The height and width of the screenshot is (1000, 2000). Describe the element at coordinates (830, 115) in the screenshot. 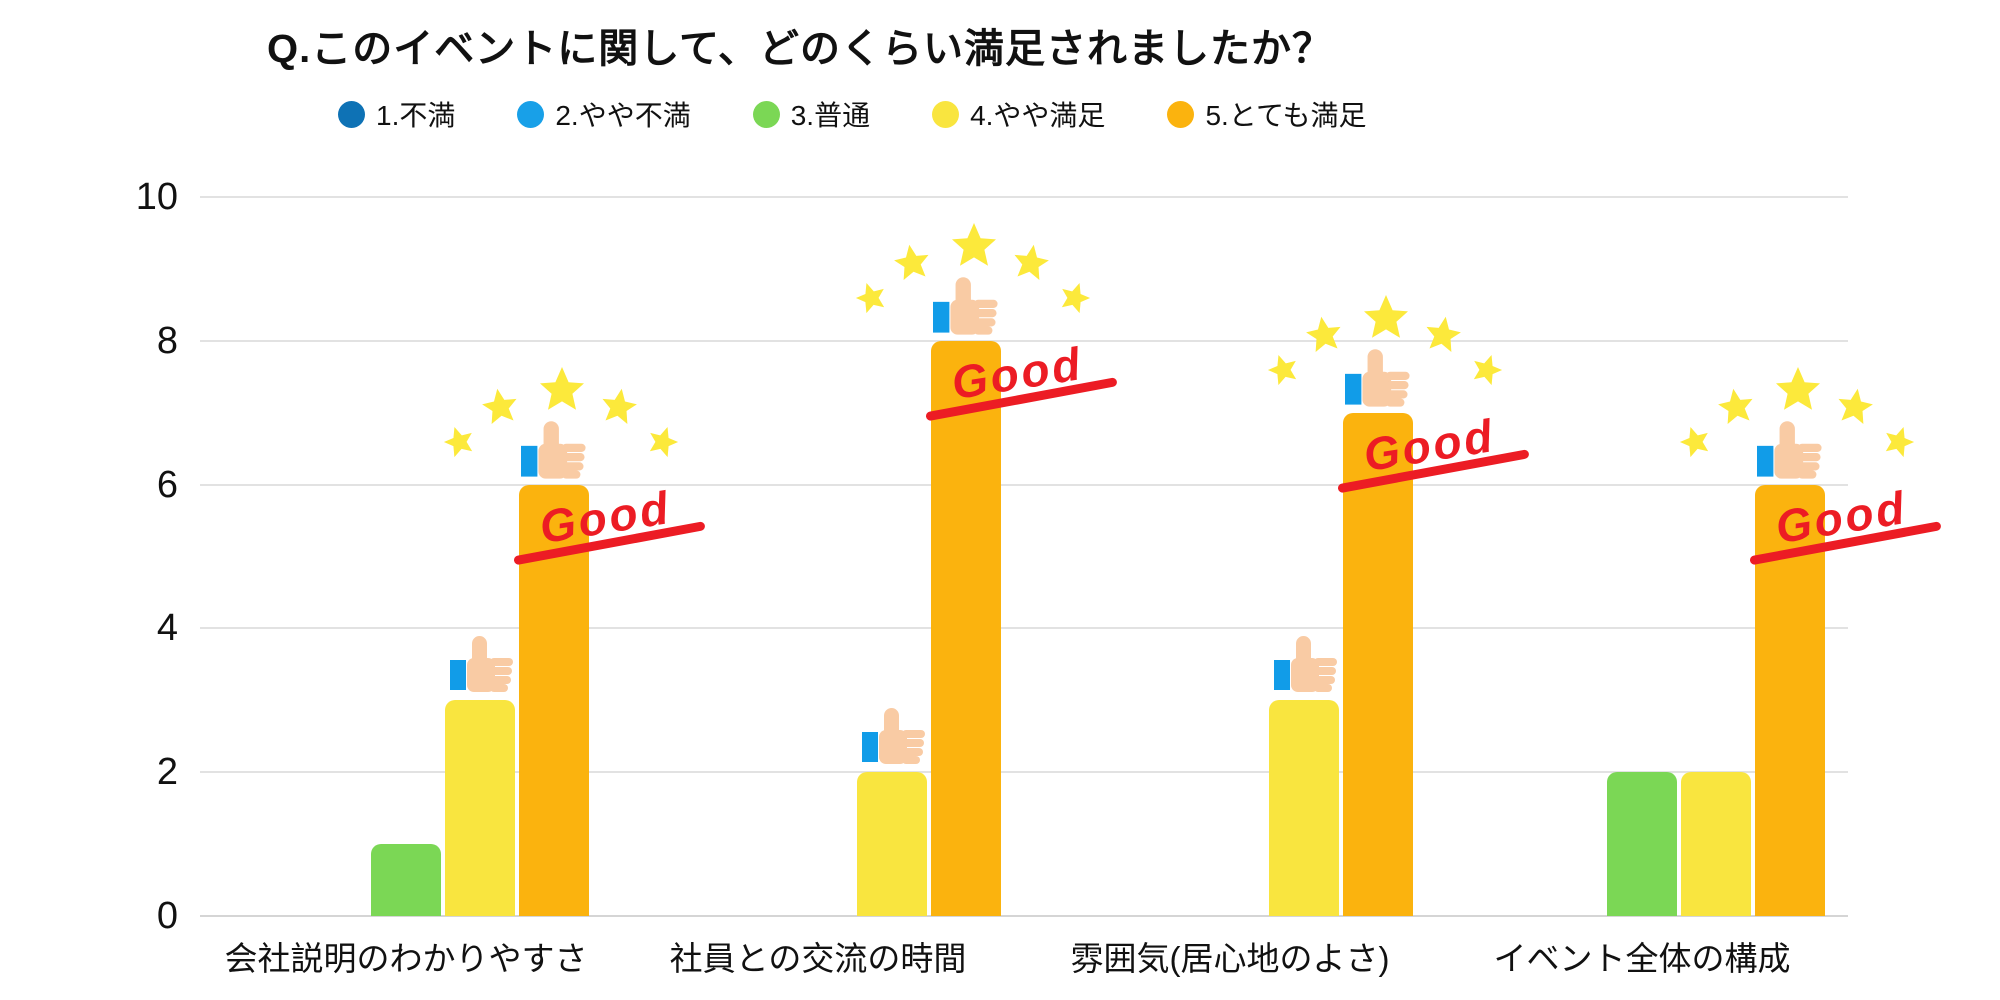

I see `legend-item-label: 3.普通` at that location.